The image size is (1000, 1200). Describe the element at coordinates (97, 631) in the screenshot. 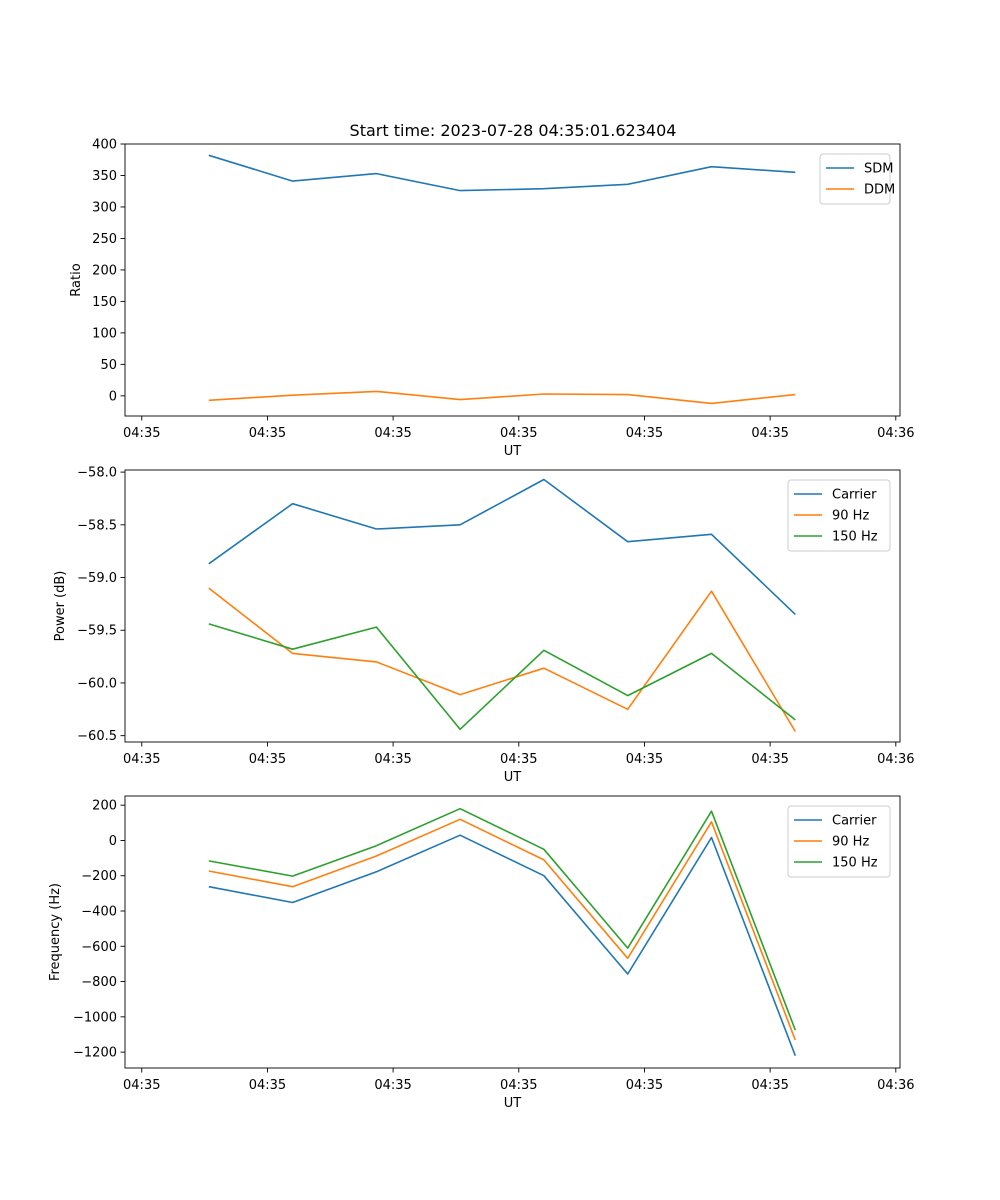

I see `power-y-tick-label: −59.5` at that location.